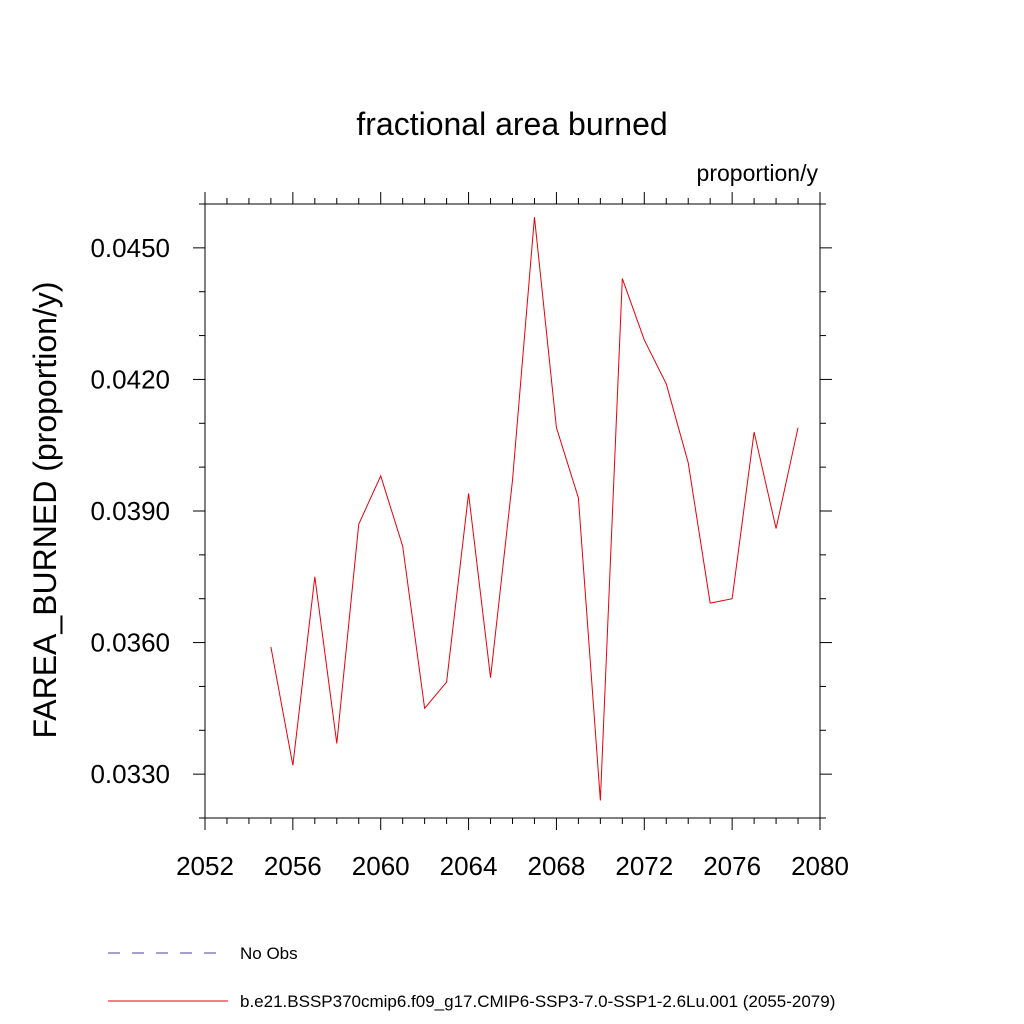 The image size is (1024, 1024). I want to click on x-tick-label: 2076, so click(732, 866).